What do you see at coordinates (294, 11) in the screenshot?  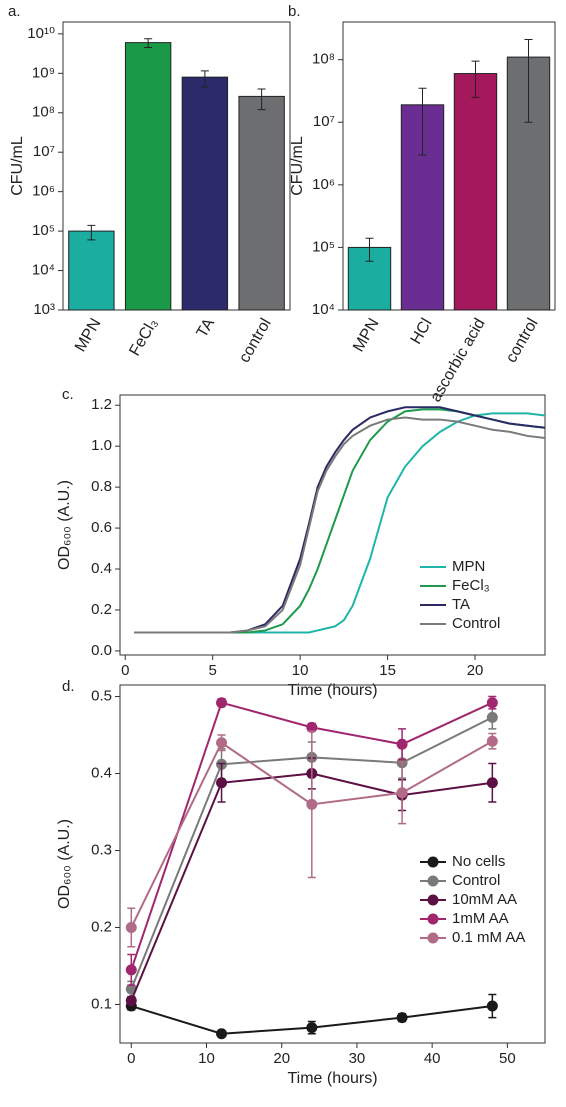 I see `panel-label: b.` at bounding box center [294, 11].